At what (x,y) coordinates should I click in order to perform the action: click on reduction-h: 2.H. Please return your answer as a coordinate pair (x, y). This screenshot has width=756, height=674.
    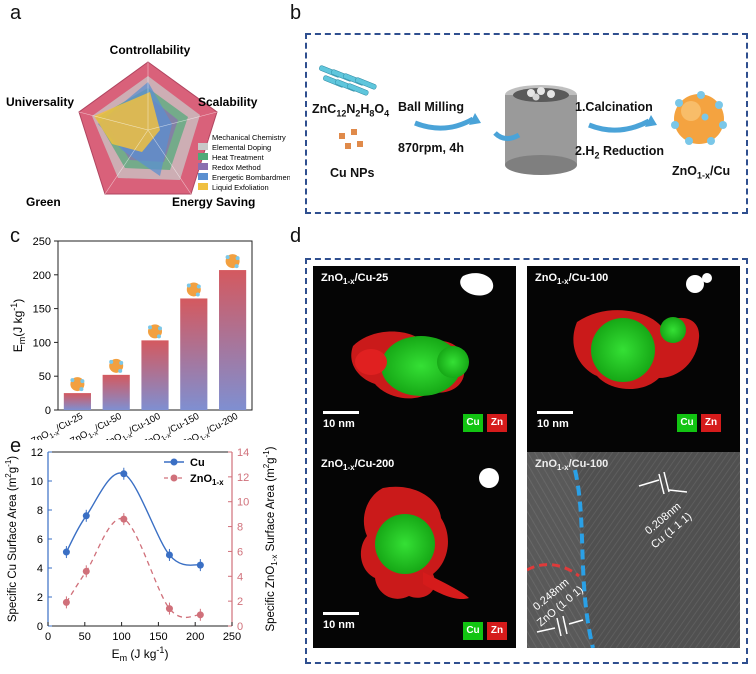
    Looking at the image, I should click on (585, 151).